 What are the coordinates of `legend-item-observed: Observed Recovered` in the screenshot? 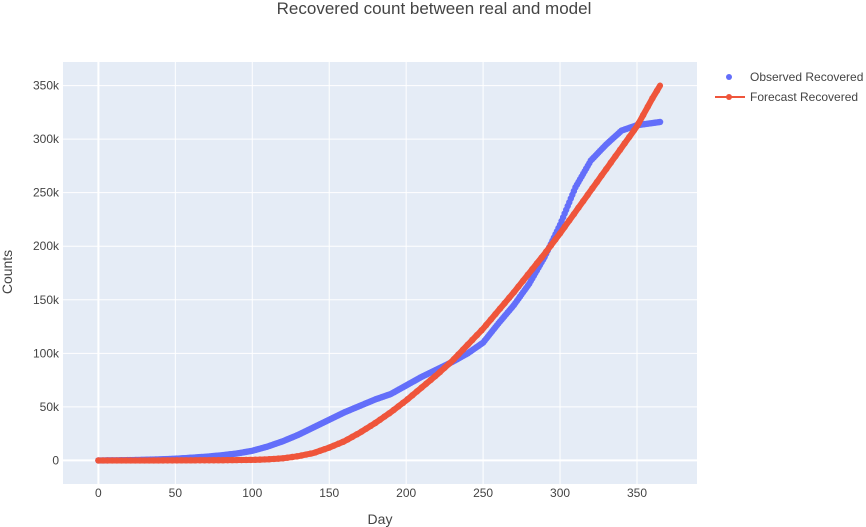 It's located at (794, 77).